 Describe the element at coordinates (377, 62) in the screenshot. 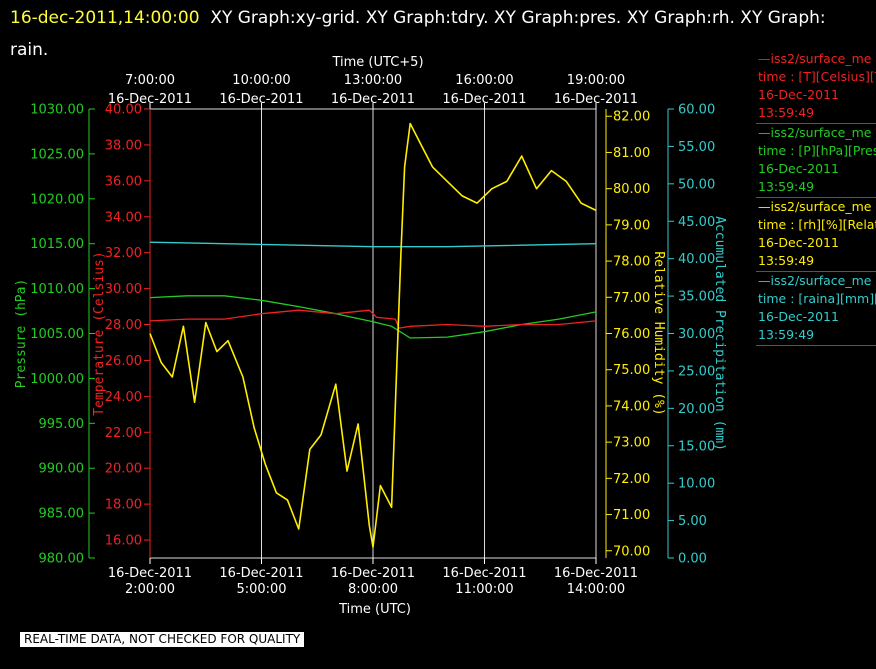

I see `x-top-axis-label: Time (UTC+5)` at that location.